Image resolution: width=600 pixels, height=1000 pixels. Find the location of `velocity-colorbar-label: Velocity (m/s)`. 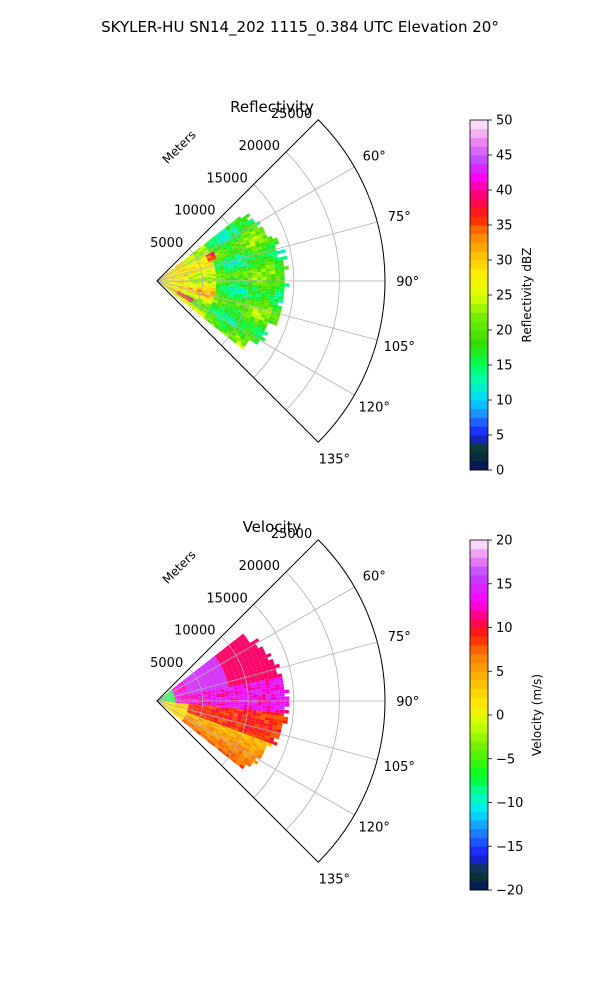

velocity-colorbar-label: Velocity (m/s) is located at coordinates (537, 715).